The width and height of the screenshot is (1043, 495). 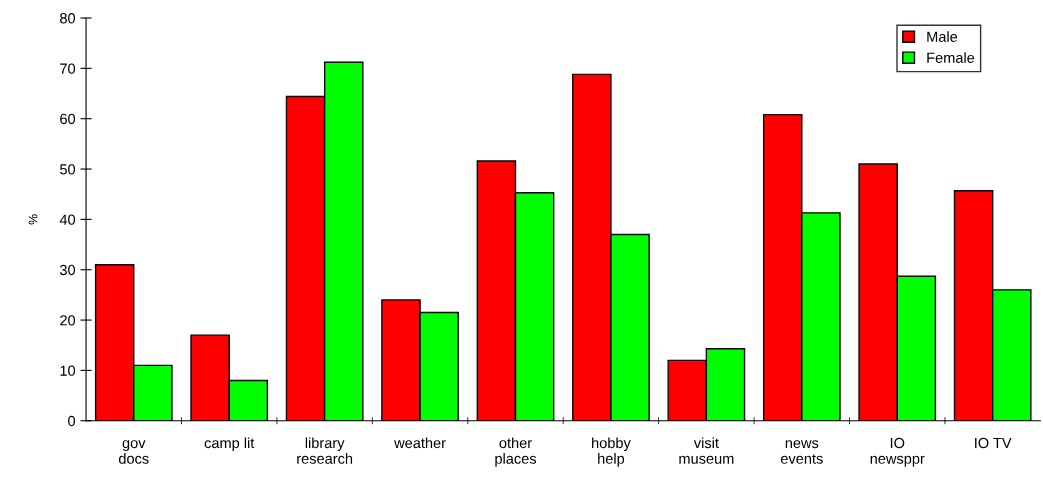 I want to click on legend-label: Male, so click(x=942, y=36).